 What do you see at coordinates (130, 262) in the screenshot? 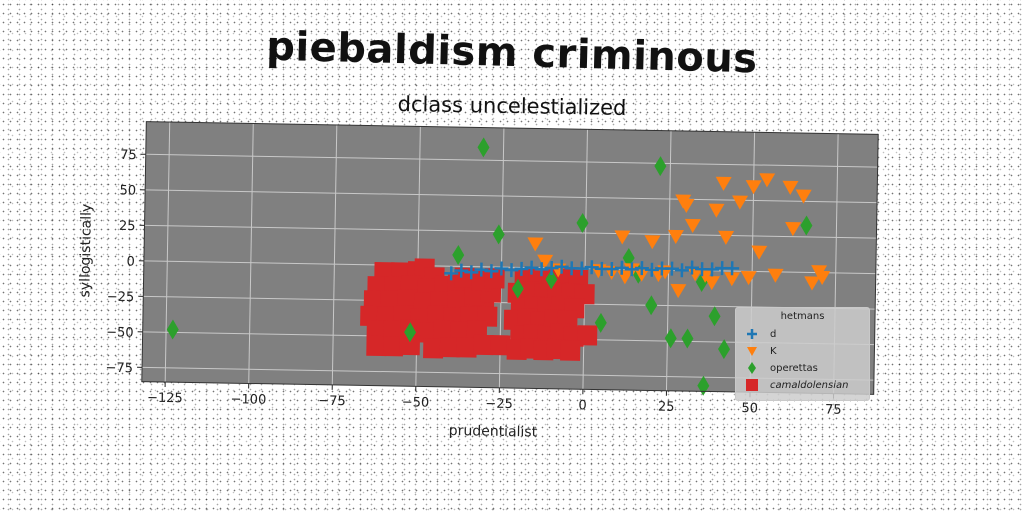
I see `y-tick-label: 0` at bounding box center [130, 262].